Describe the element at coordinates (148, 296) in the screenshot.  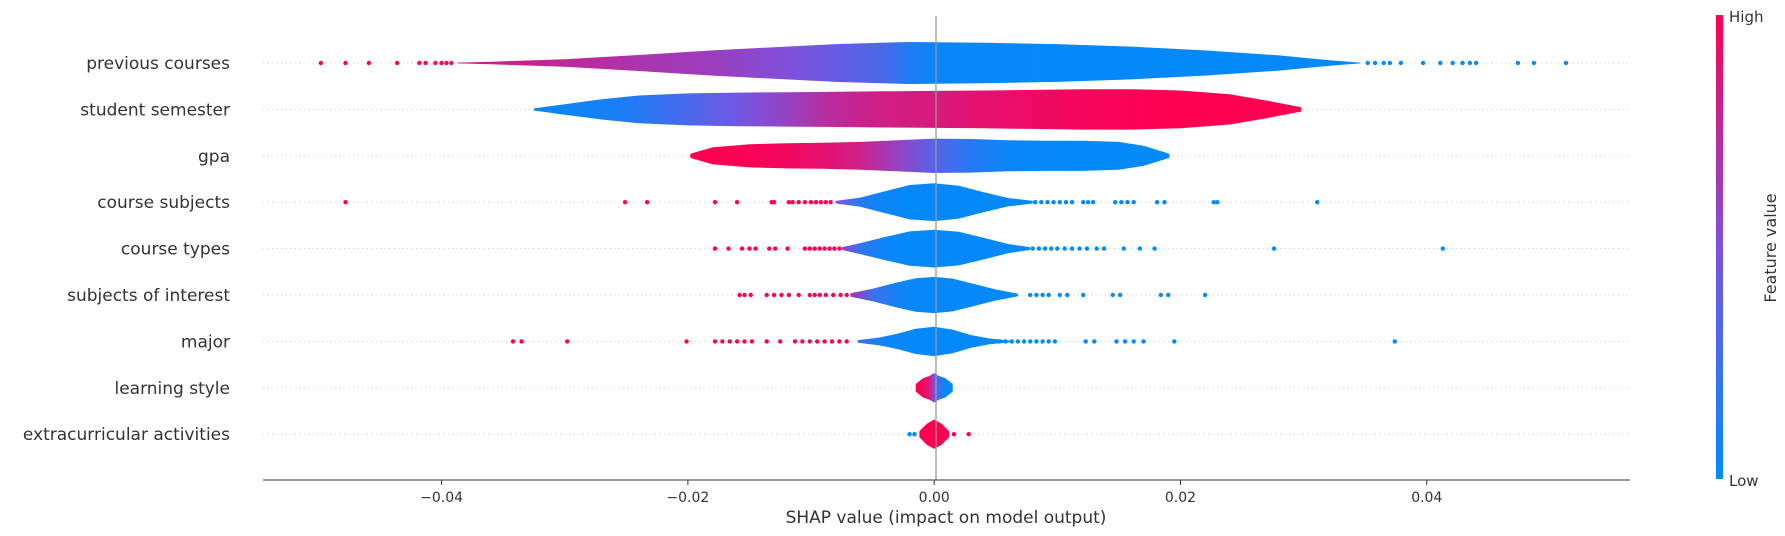
I see `feature-label: subjects of interest` at that location.